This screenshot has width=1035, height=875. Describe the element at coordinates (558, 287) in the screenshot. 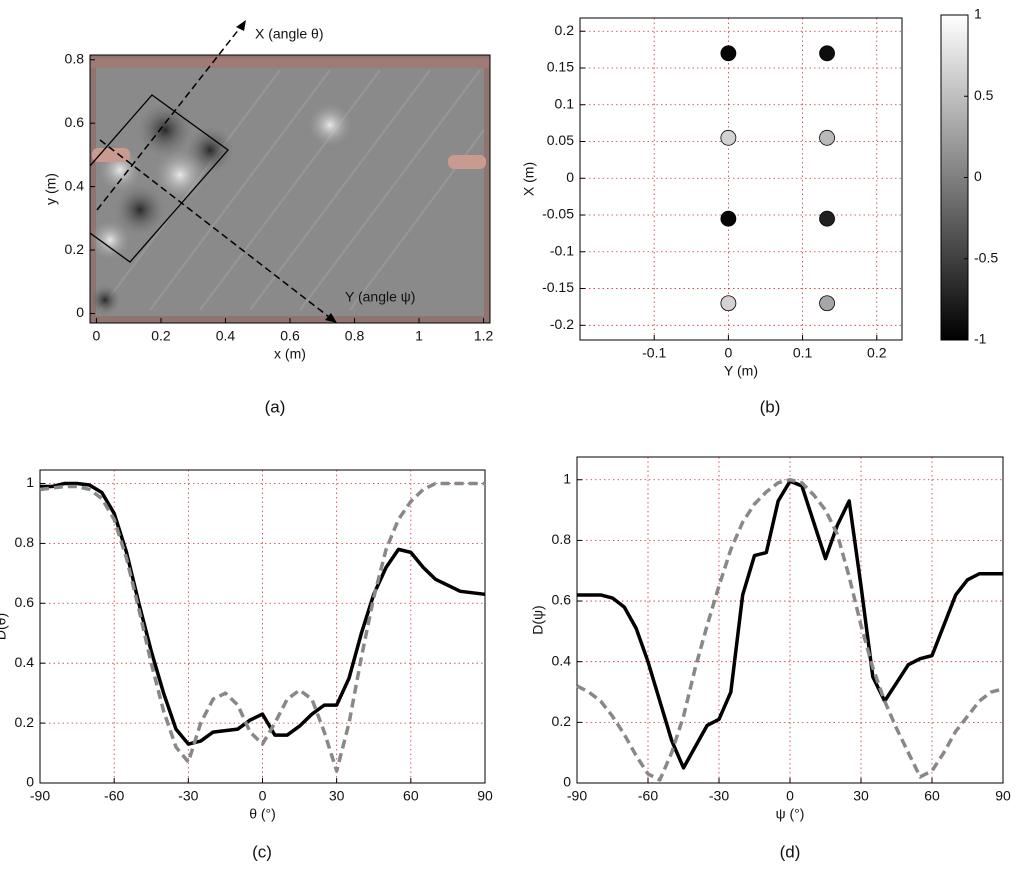

I see `y-tick-label: -0.15` at that location.